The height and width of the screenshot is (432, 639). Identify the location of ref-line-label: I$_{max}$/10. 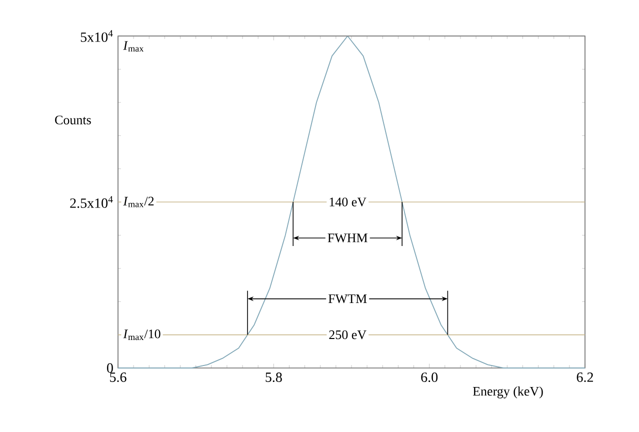
(141, 335).